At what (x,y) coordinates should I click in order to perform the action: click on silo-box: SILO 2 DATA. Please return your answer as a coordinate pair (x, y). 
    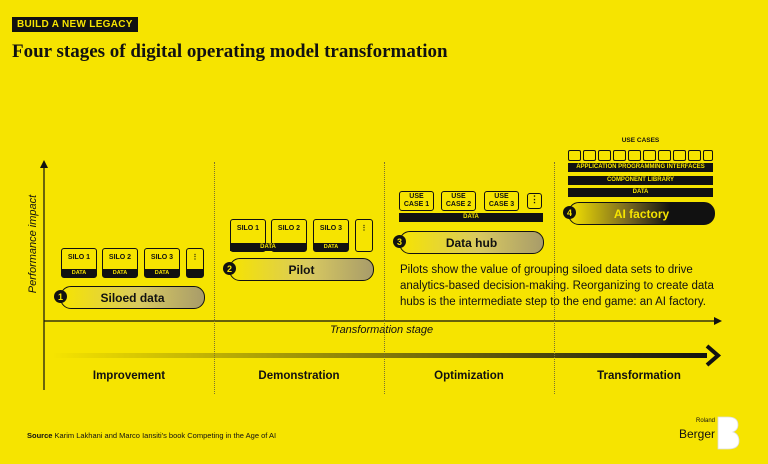
    Looking at the image, I should click on (120, 263).